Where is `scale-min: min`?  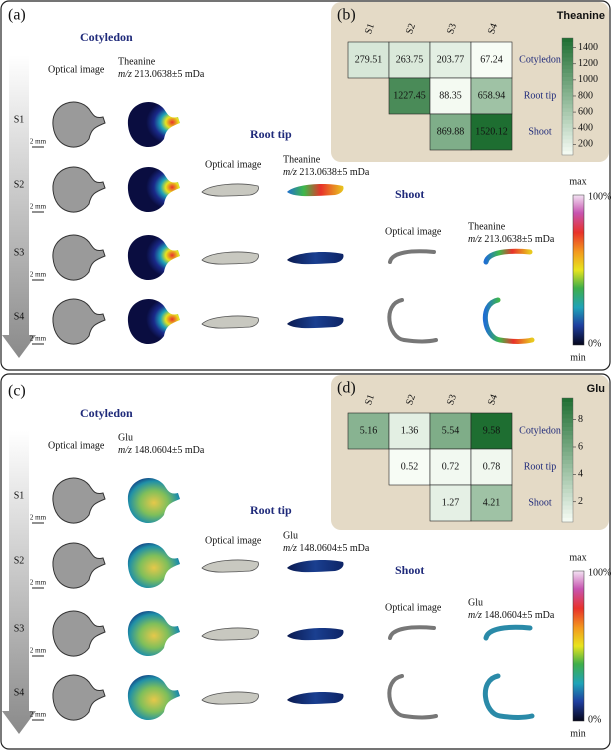 scale-min: min is located at coordinates (578, 357).